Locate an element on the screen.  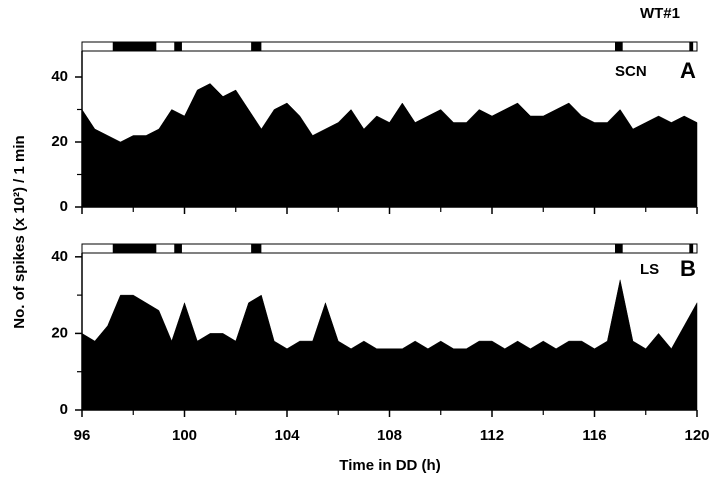
panel-label: A is located at coordinates (688, 70).